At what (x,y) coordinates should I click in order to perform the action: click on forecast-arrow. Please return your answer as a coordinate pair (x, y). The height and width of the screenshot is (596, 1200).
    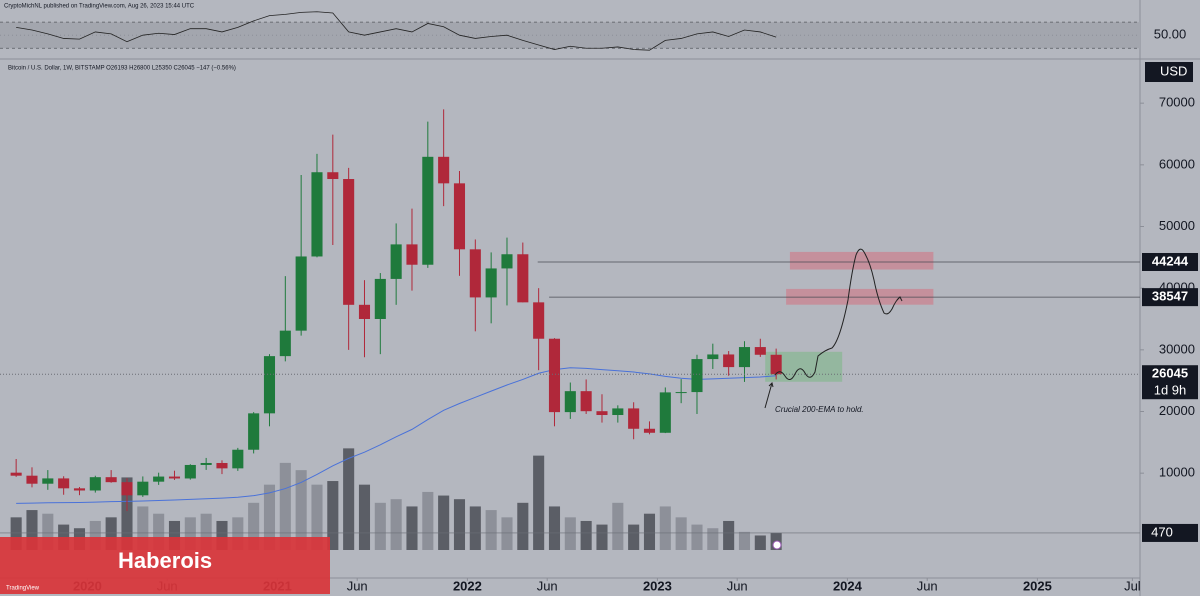
    Looking at the image, I should click on (899, 299).